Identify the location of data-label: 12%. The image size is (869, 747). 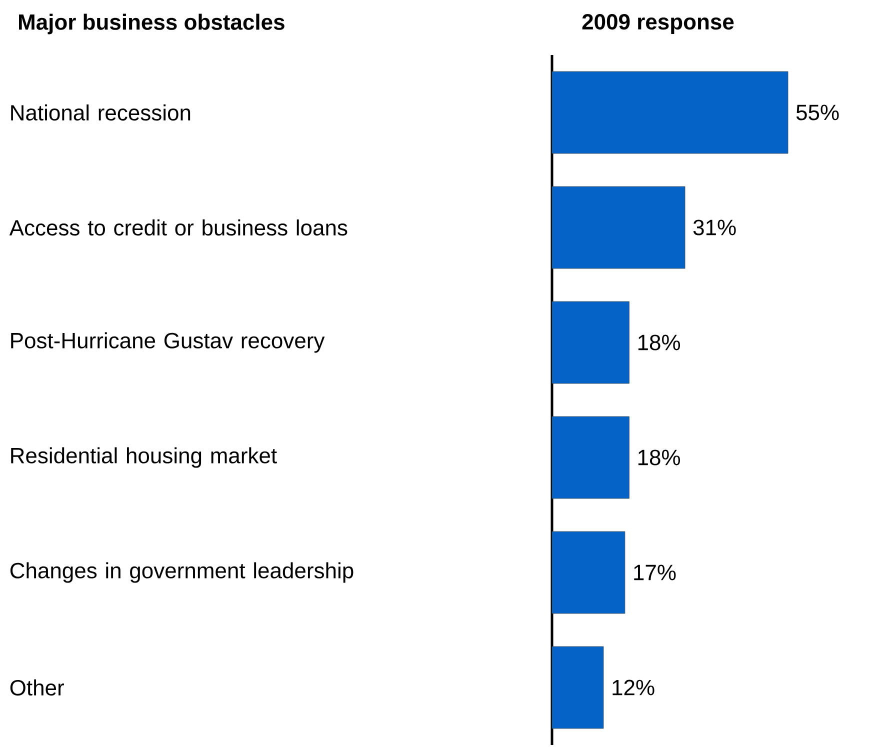
(633, 688).